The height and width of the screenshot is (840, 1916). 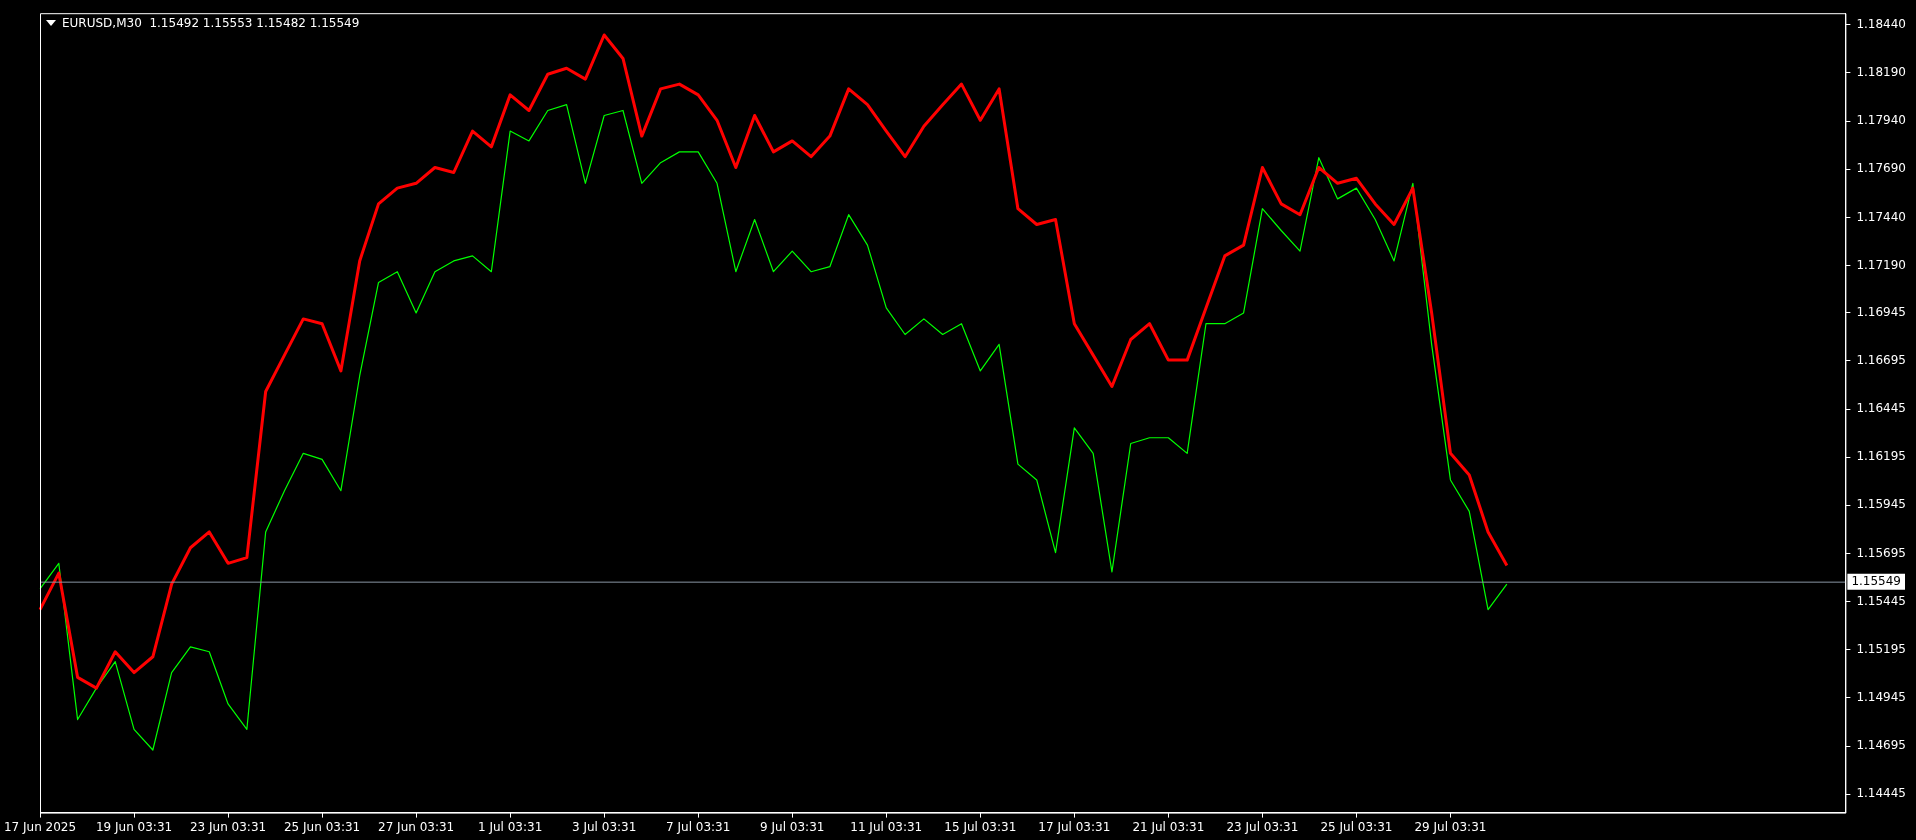 I want to click on x-tick-label: 3 Jul 03:31, so click(x=604, y=826).